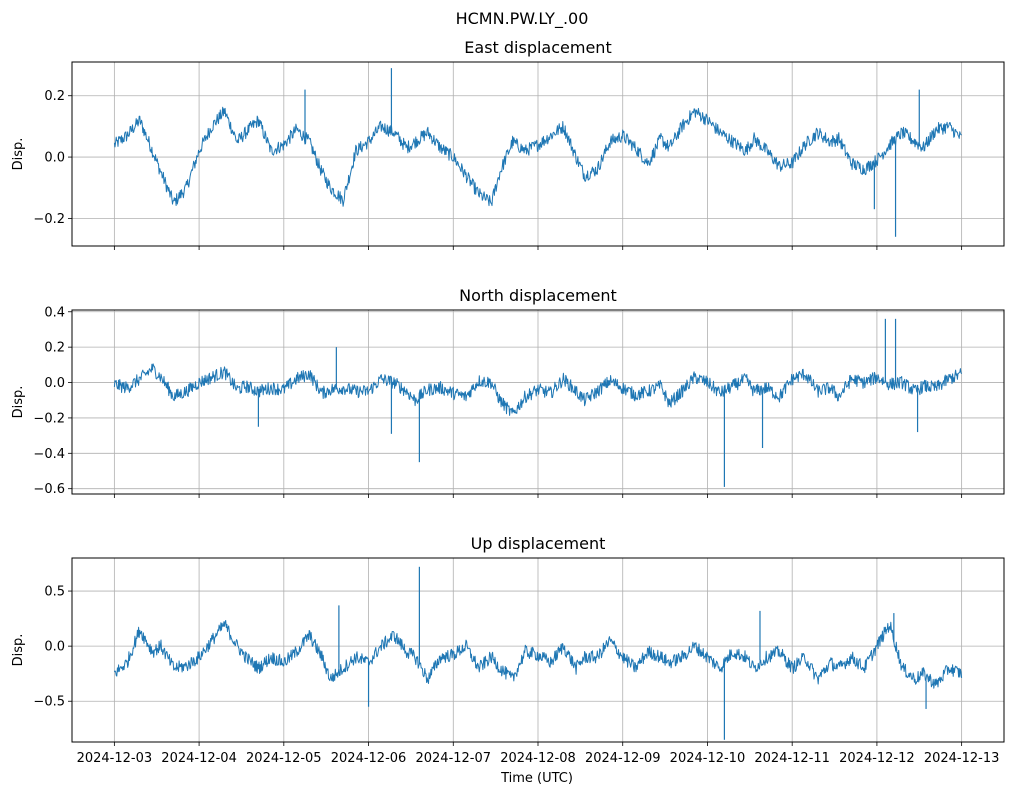 This screenshot has width=1012, height=795. I want to click on x-tick-label: 2024-12-06, so click(369, 758).